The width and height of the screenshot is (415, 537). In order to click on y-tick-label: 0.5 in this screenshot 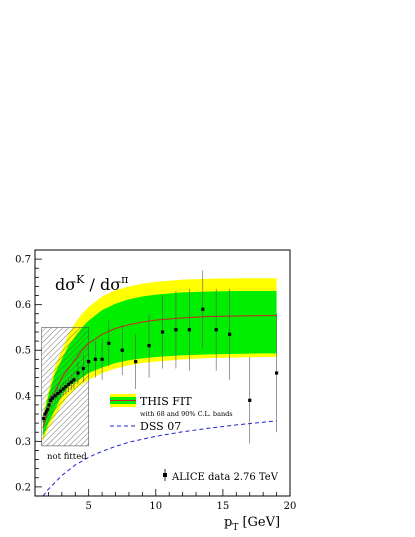, I will do `click(23, 351)`.